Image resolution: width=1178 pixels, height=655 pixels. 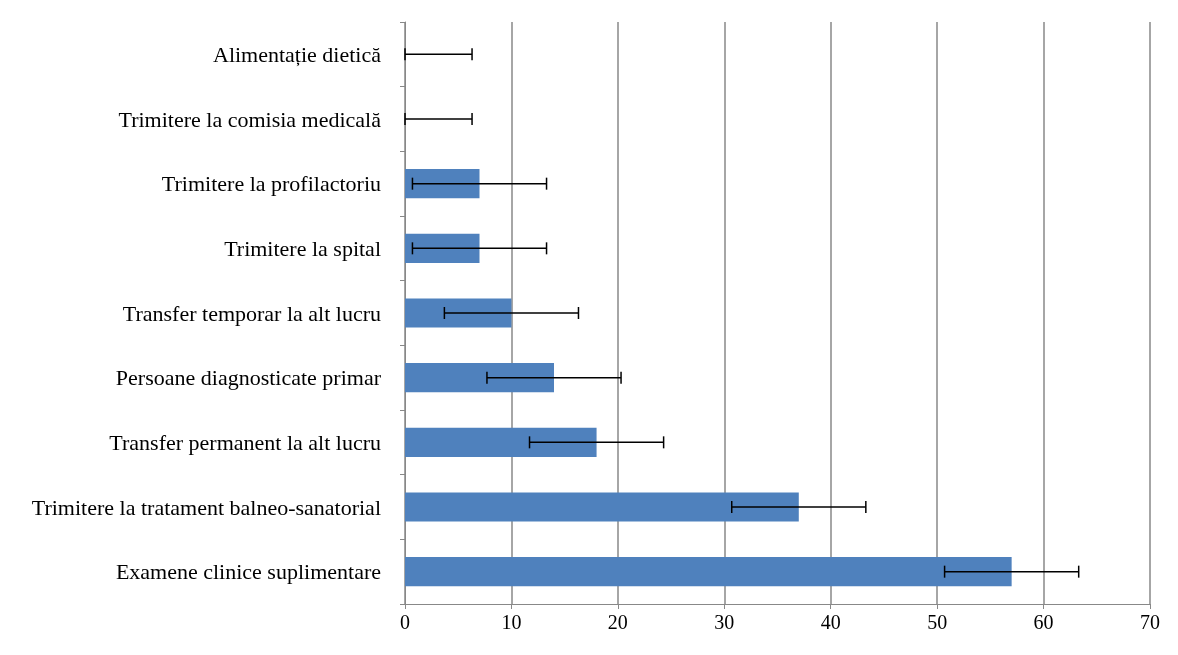 I want to click on y-tick-label: Trimitere la spital, so click(x=302, y=248).